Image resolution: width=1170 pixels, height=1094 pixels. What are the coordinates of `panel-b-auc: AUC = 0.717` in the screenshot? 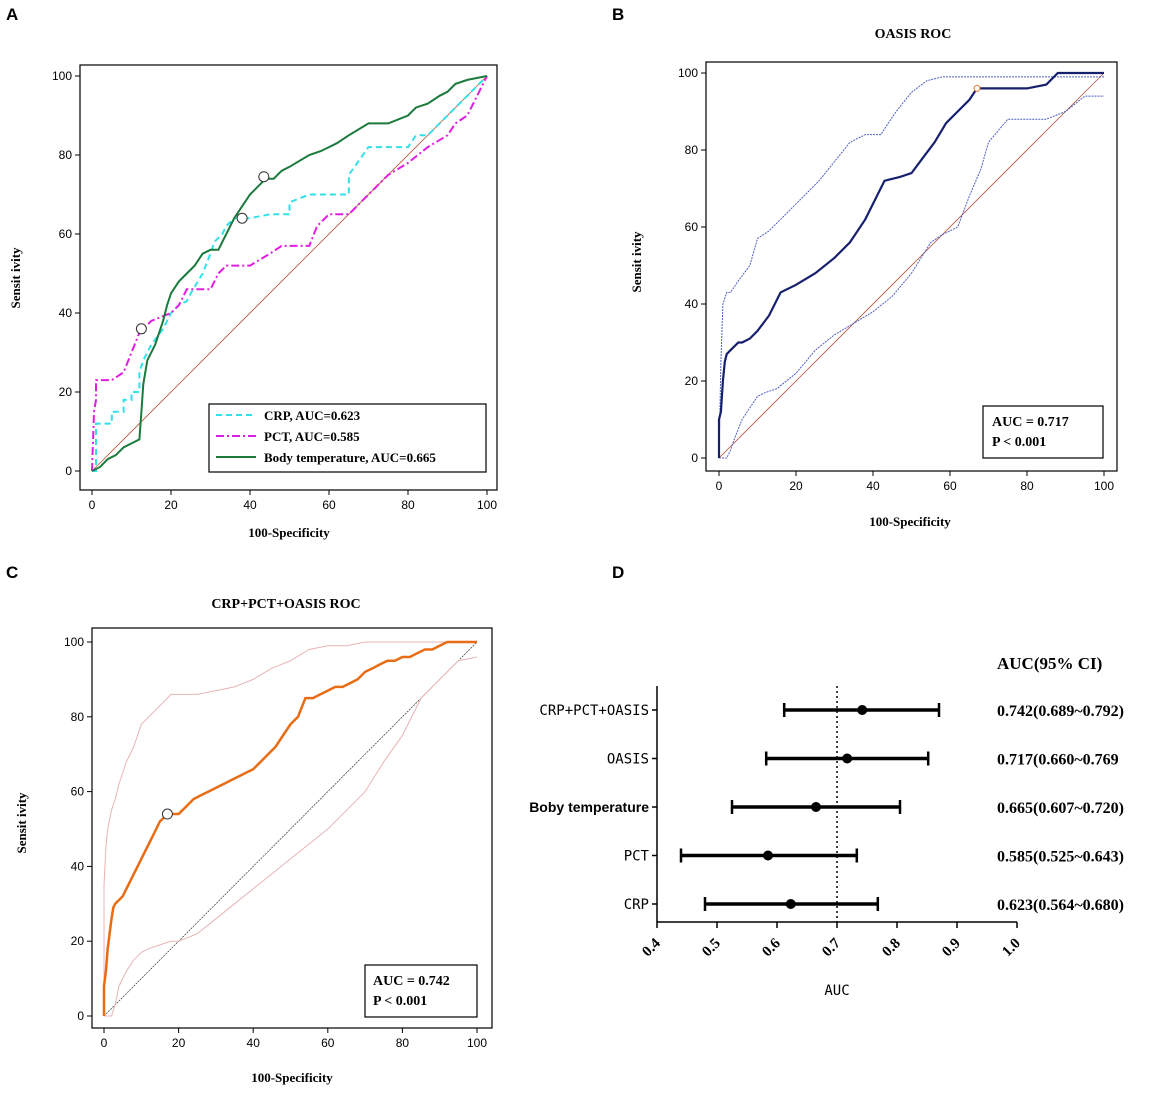 It's located at (1030, 422).